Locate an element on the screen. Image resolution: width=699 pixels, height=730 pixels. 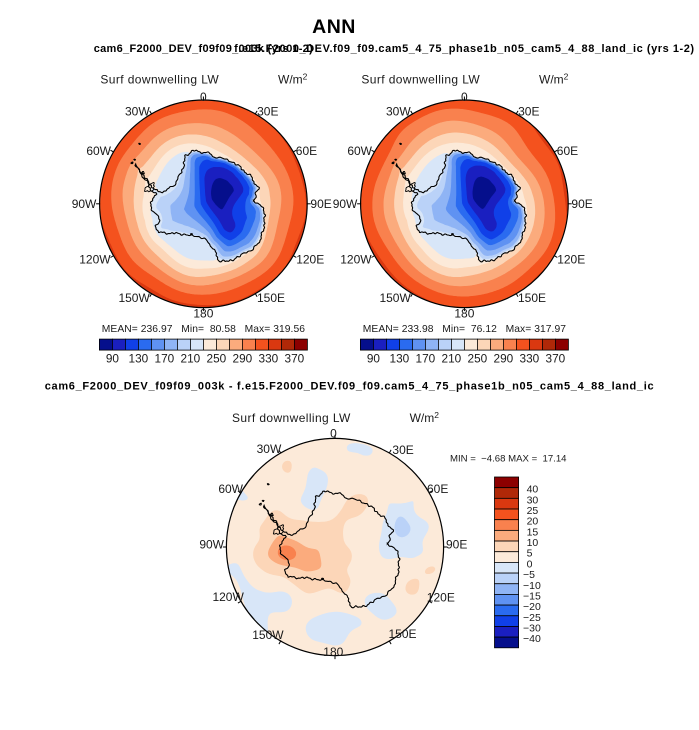
svg-text: −10 is located at coordinates (532, 586).